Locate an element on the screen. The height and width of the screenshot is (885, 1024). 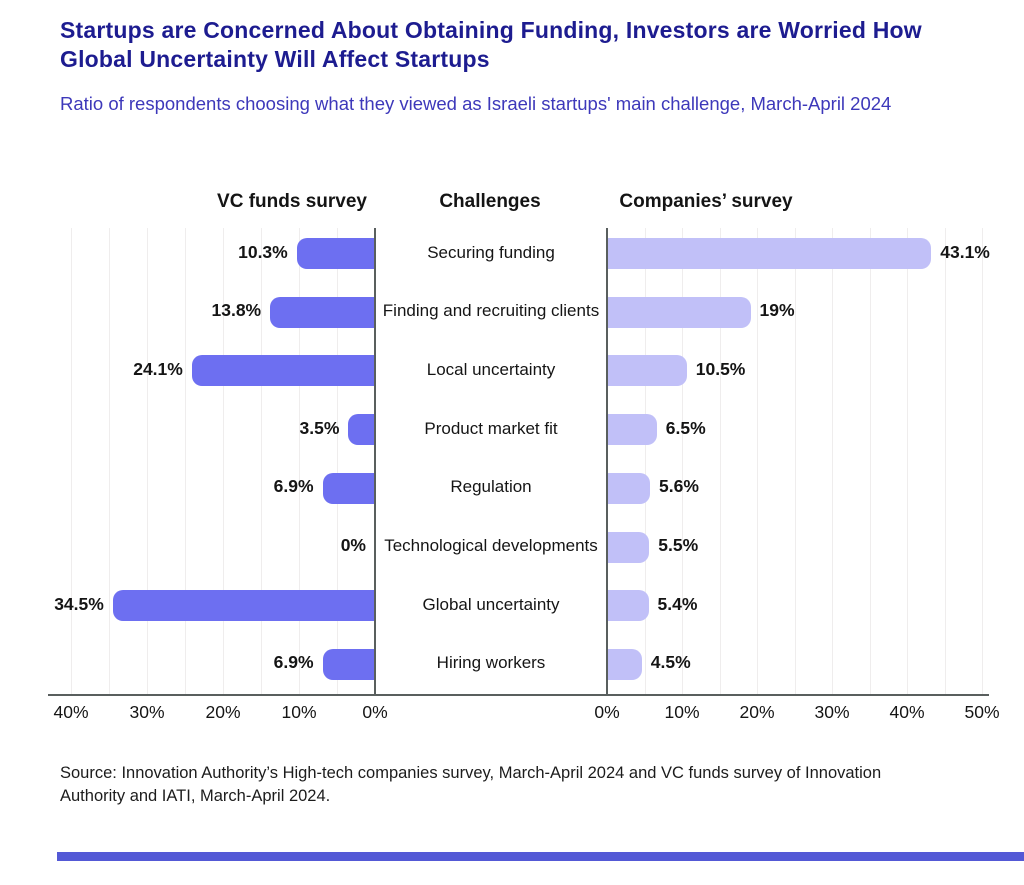
companies-value-label: 5.5% is located at coordinates (678, 545).